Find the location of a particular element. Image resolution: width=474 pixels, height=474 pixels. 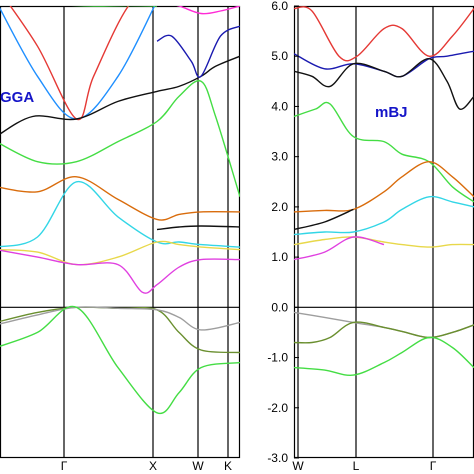

y-tick-label: -1.0 is located at coordinates (277, 358).